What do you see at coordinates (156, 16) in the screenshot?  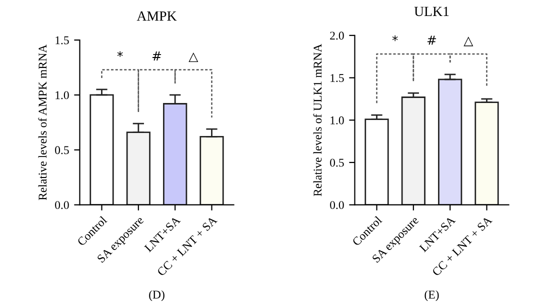 I see `chart-title: AMPK` at bounding box center [156, 16].